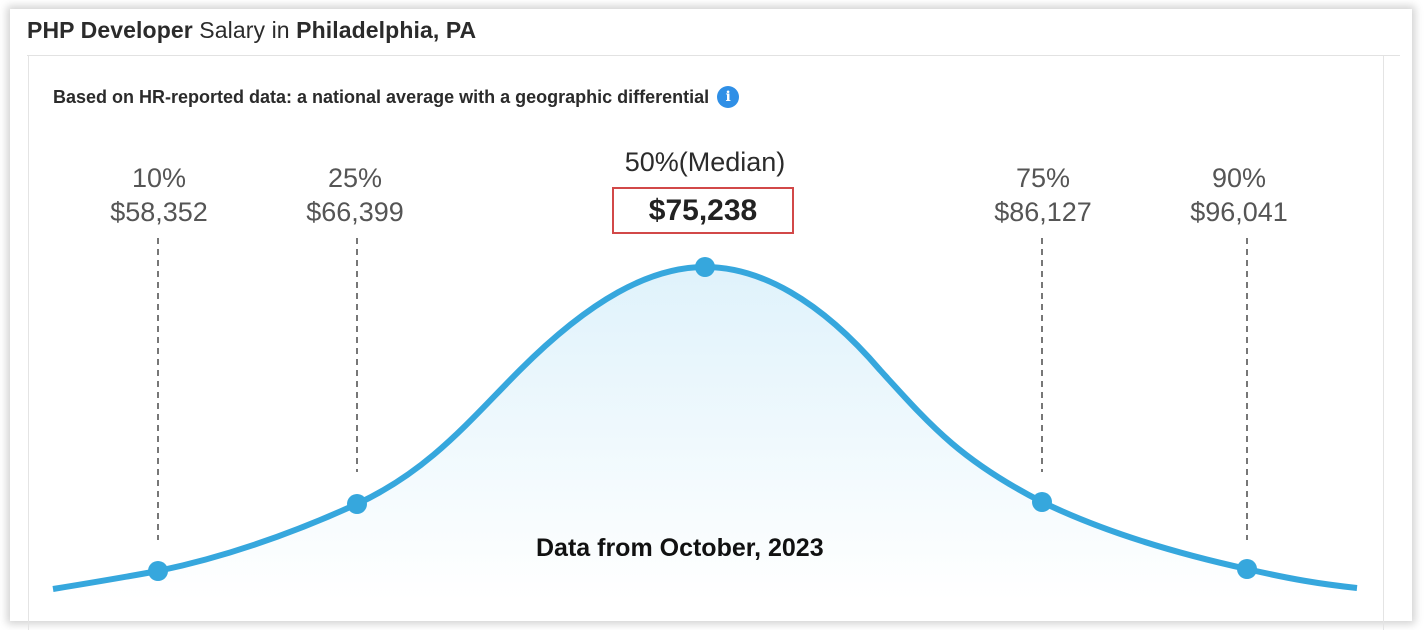  I want to click on percentile-value: $58,352, so click(159, 212).